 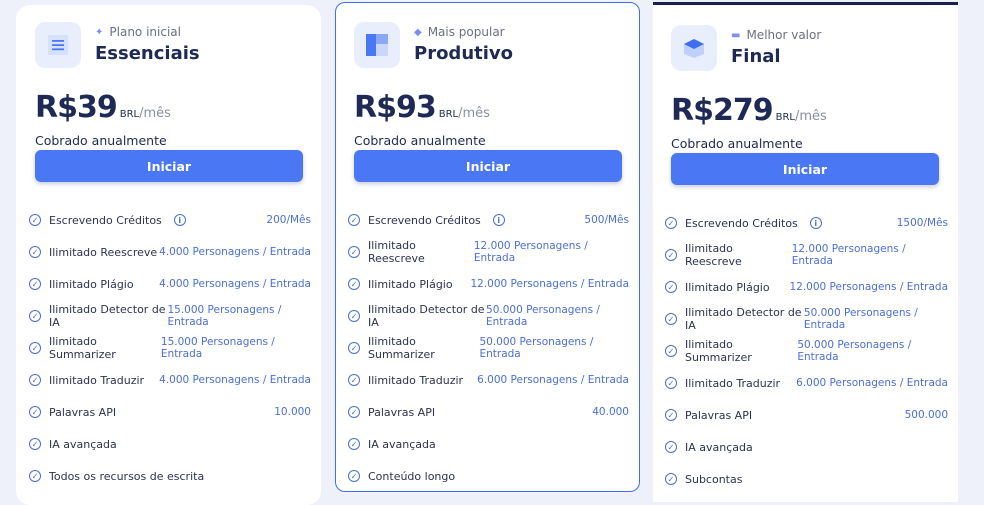 What do you see at coordinates (395, 107) in the screenshot?
I see `price-amount: R$93` at bounding box center [395, 107].